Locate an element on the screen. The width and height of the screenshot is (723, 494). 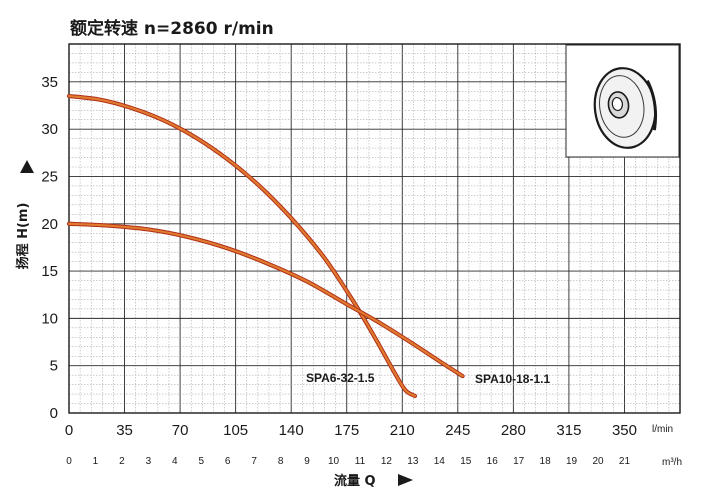
x2-tick-label: 8 is located at coordinates (281, 461).